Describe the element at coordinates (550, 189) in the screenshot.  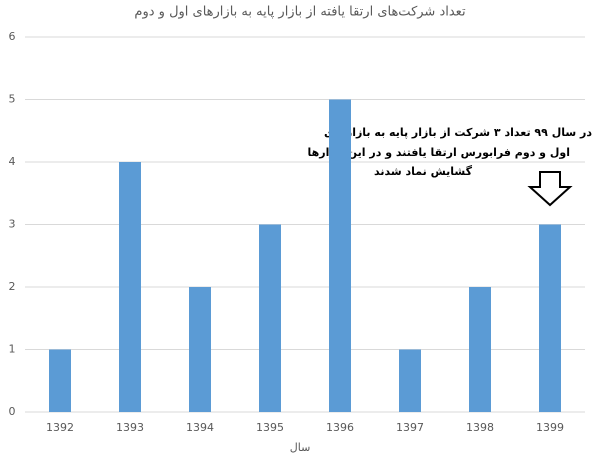
I see `arrow` at that location.